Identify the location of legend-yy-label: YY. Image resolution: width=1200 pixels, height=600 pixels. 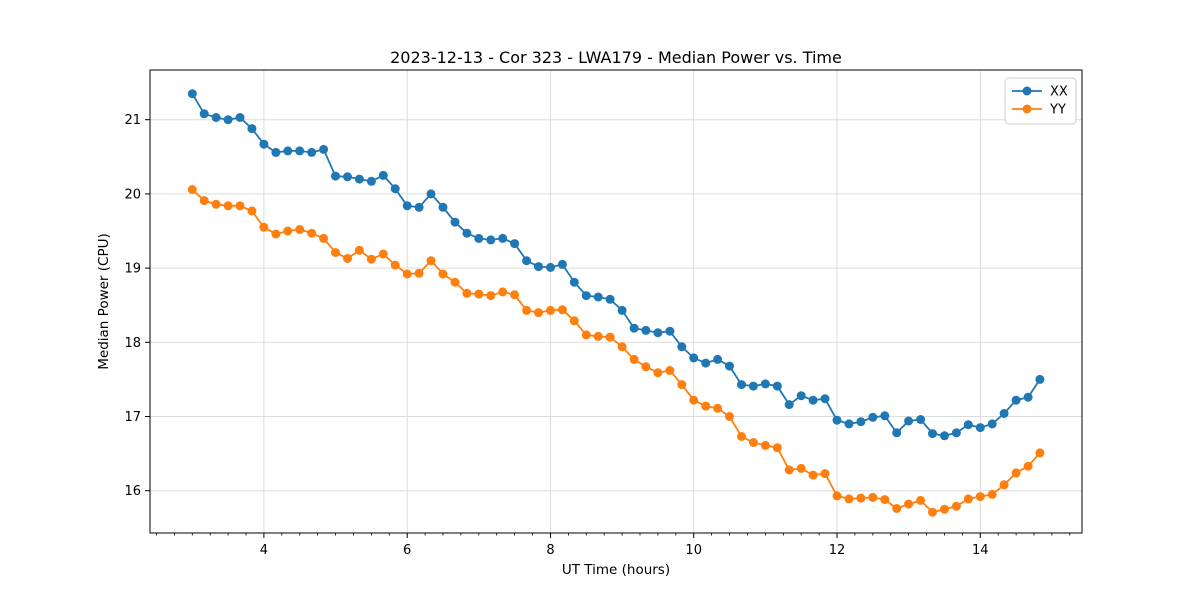
(1057, 110).